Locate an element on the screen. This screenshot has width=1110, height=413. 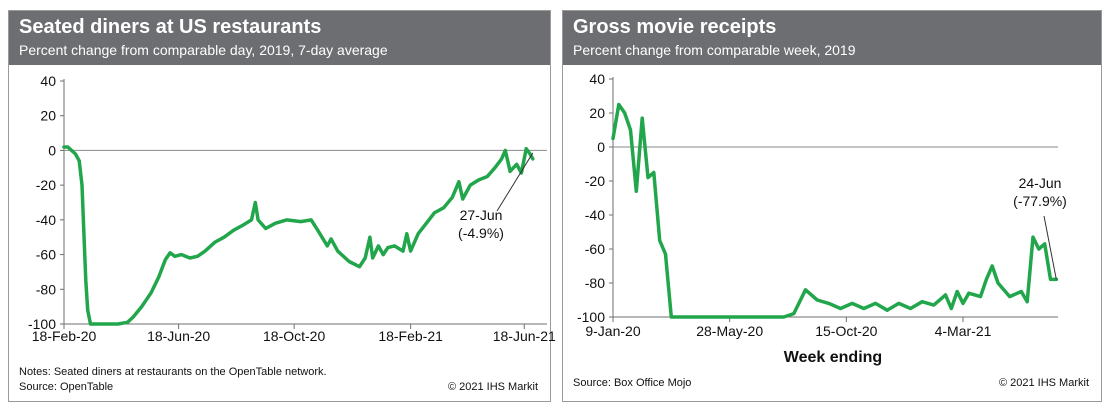
annotation-date: 24-Jun is located at coordinates (1040, 183).